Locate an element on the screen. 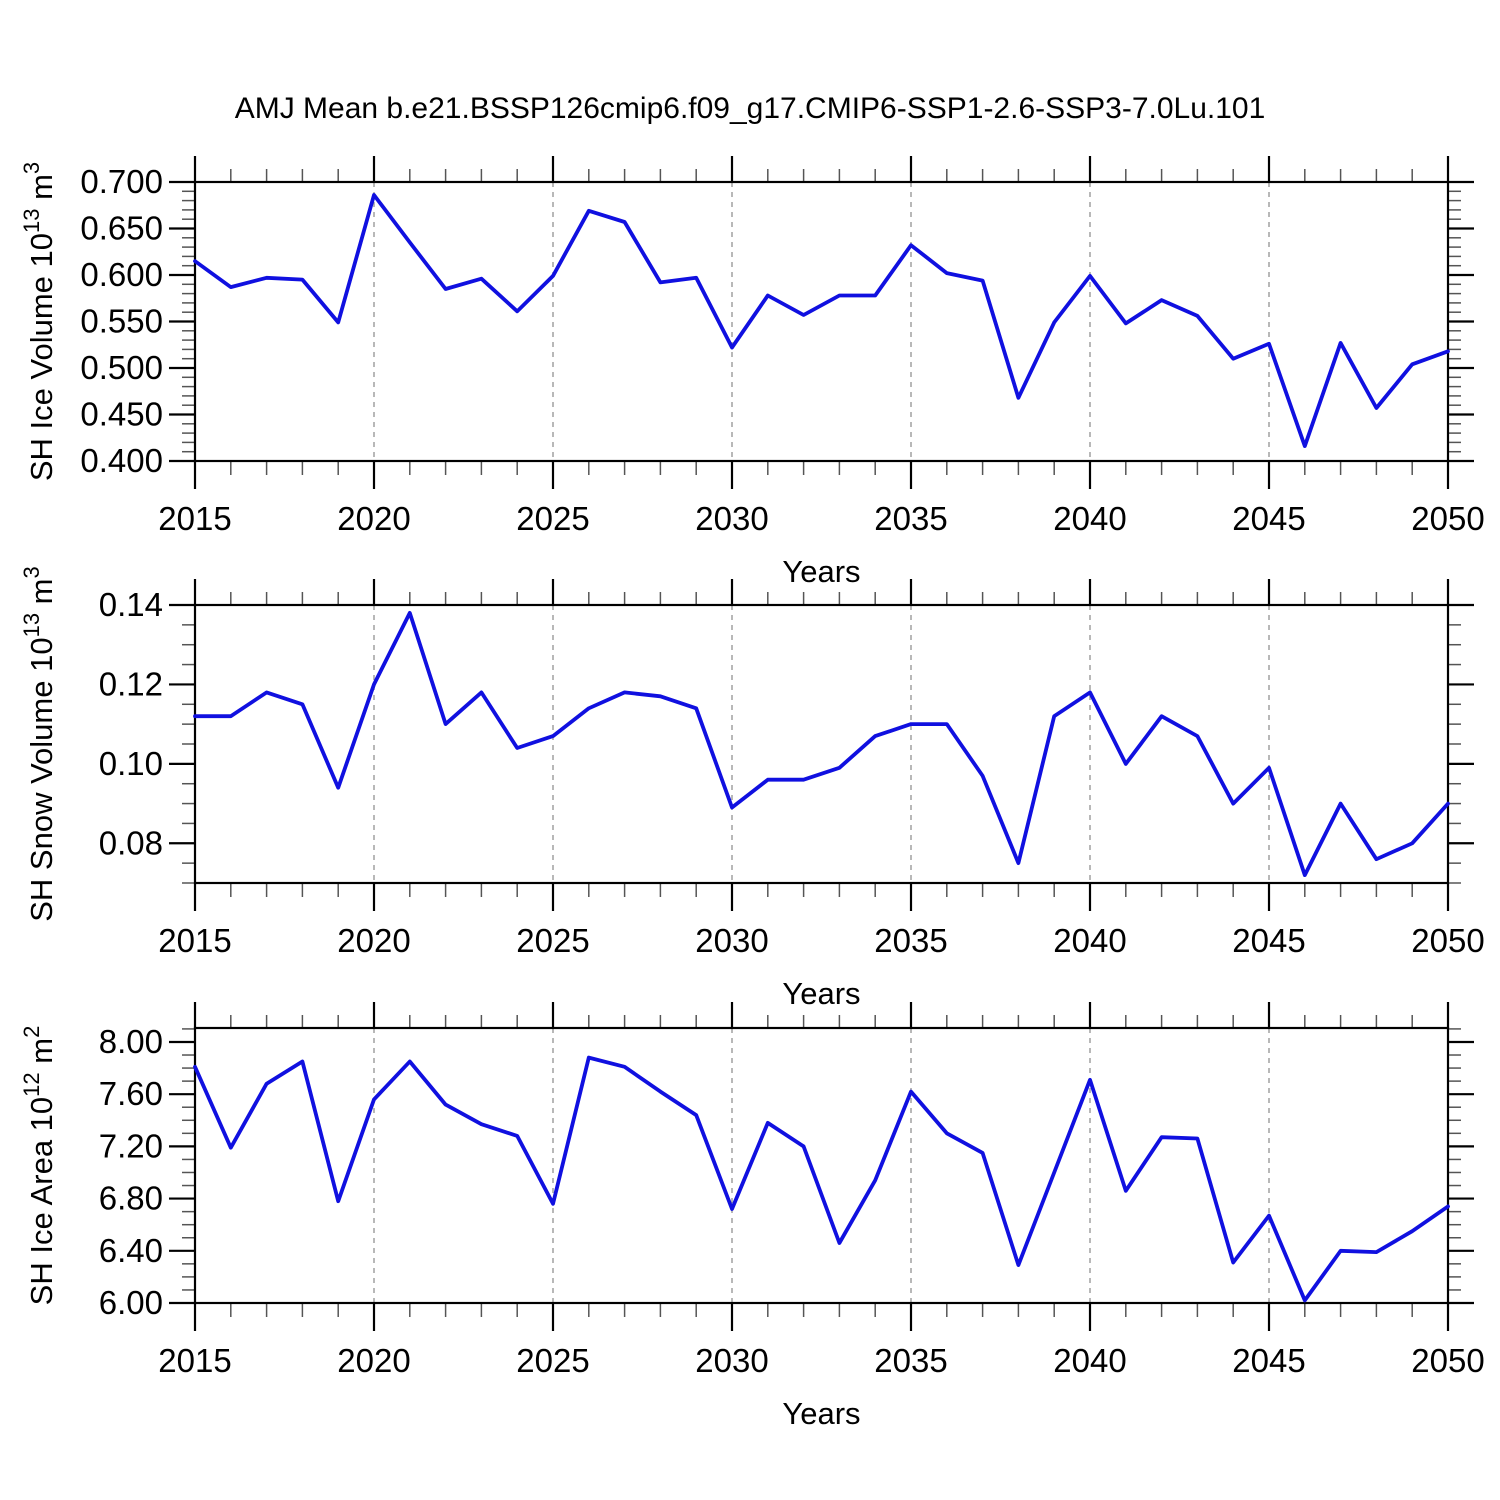 This screenshot has height=1500, width=1500. y-tick-label: 0.08 is located at coordinates (131, 842).